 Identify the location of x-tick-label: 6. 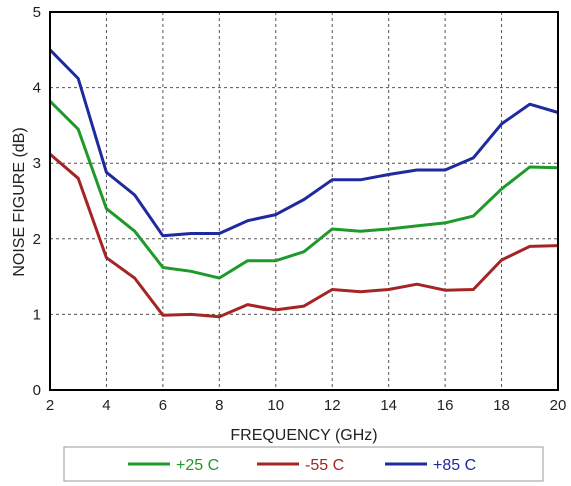
(163, 405).